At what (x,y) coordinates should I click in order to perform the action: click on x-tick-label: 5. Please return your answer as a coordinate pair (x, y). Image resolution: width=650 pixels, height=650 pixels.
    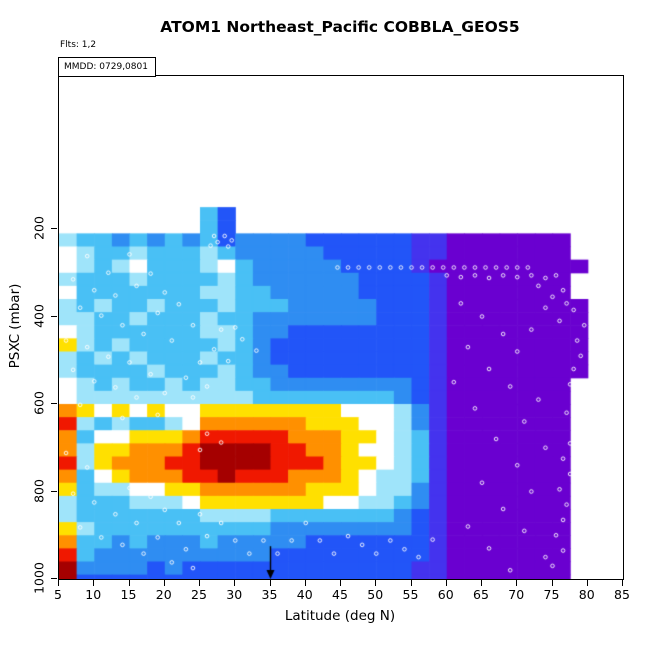
    Looking at the image, I should click on (58, 594).